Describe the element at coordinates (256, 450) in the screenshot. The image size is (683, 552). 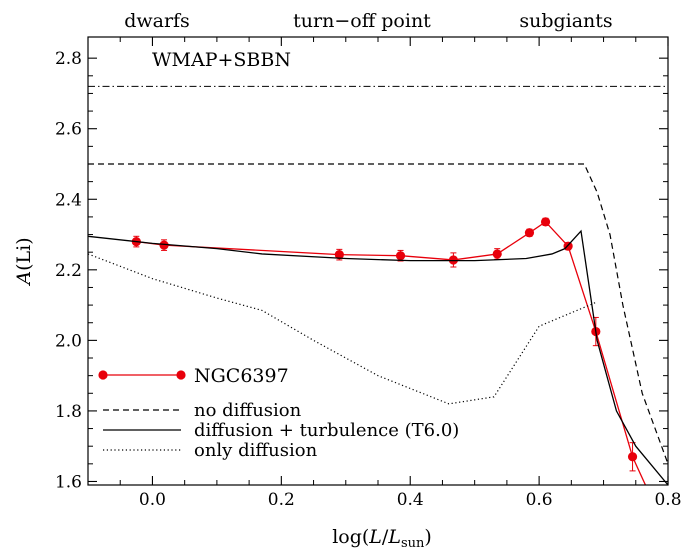
I see `legend-only-diffusion-label: only diffusion` at that location.